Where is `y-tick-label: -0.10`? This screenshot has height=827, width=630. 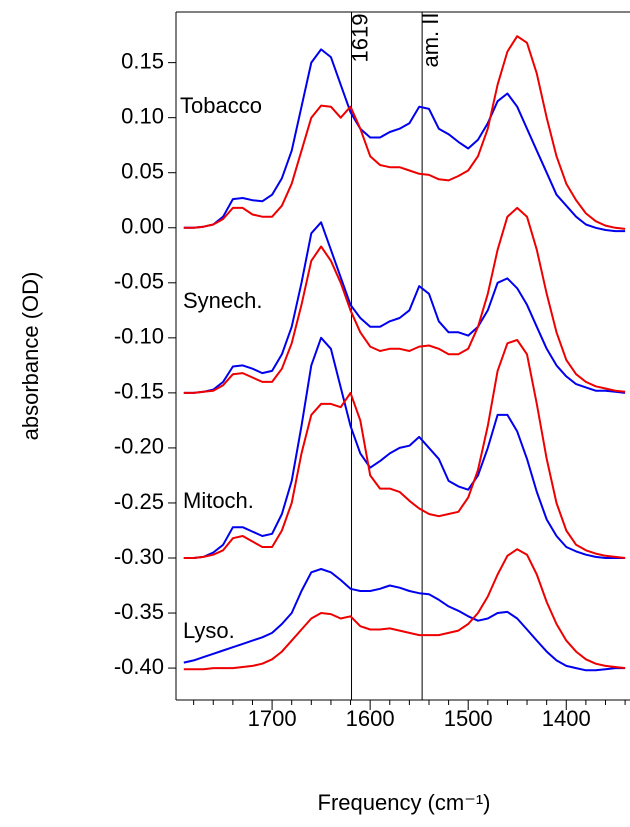
y-tick-label: -0.10 is located at coordinates (139, 336).